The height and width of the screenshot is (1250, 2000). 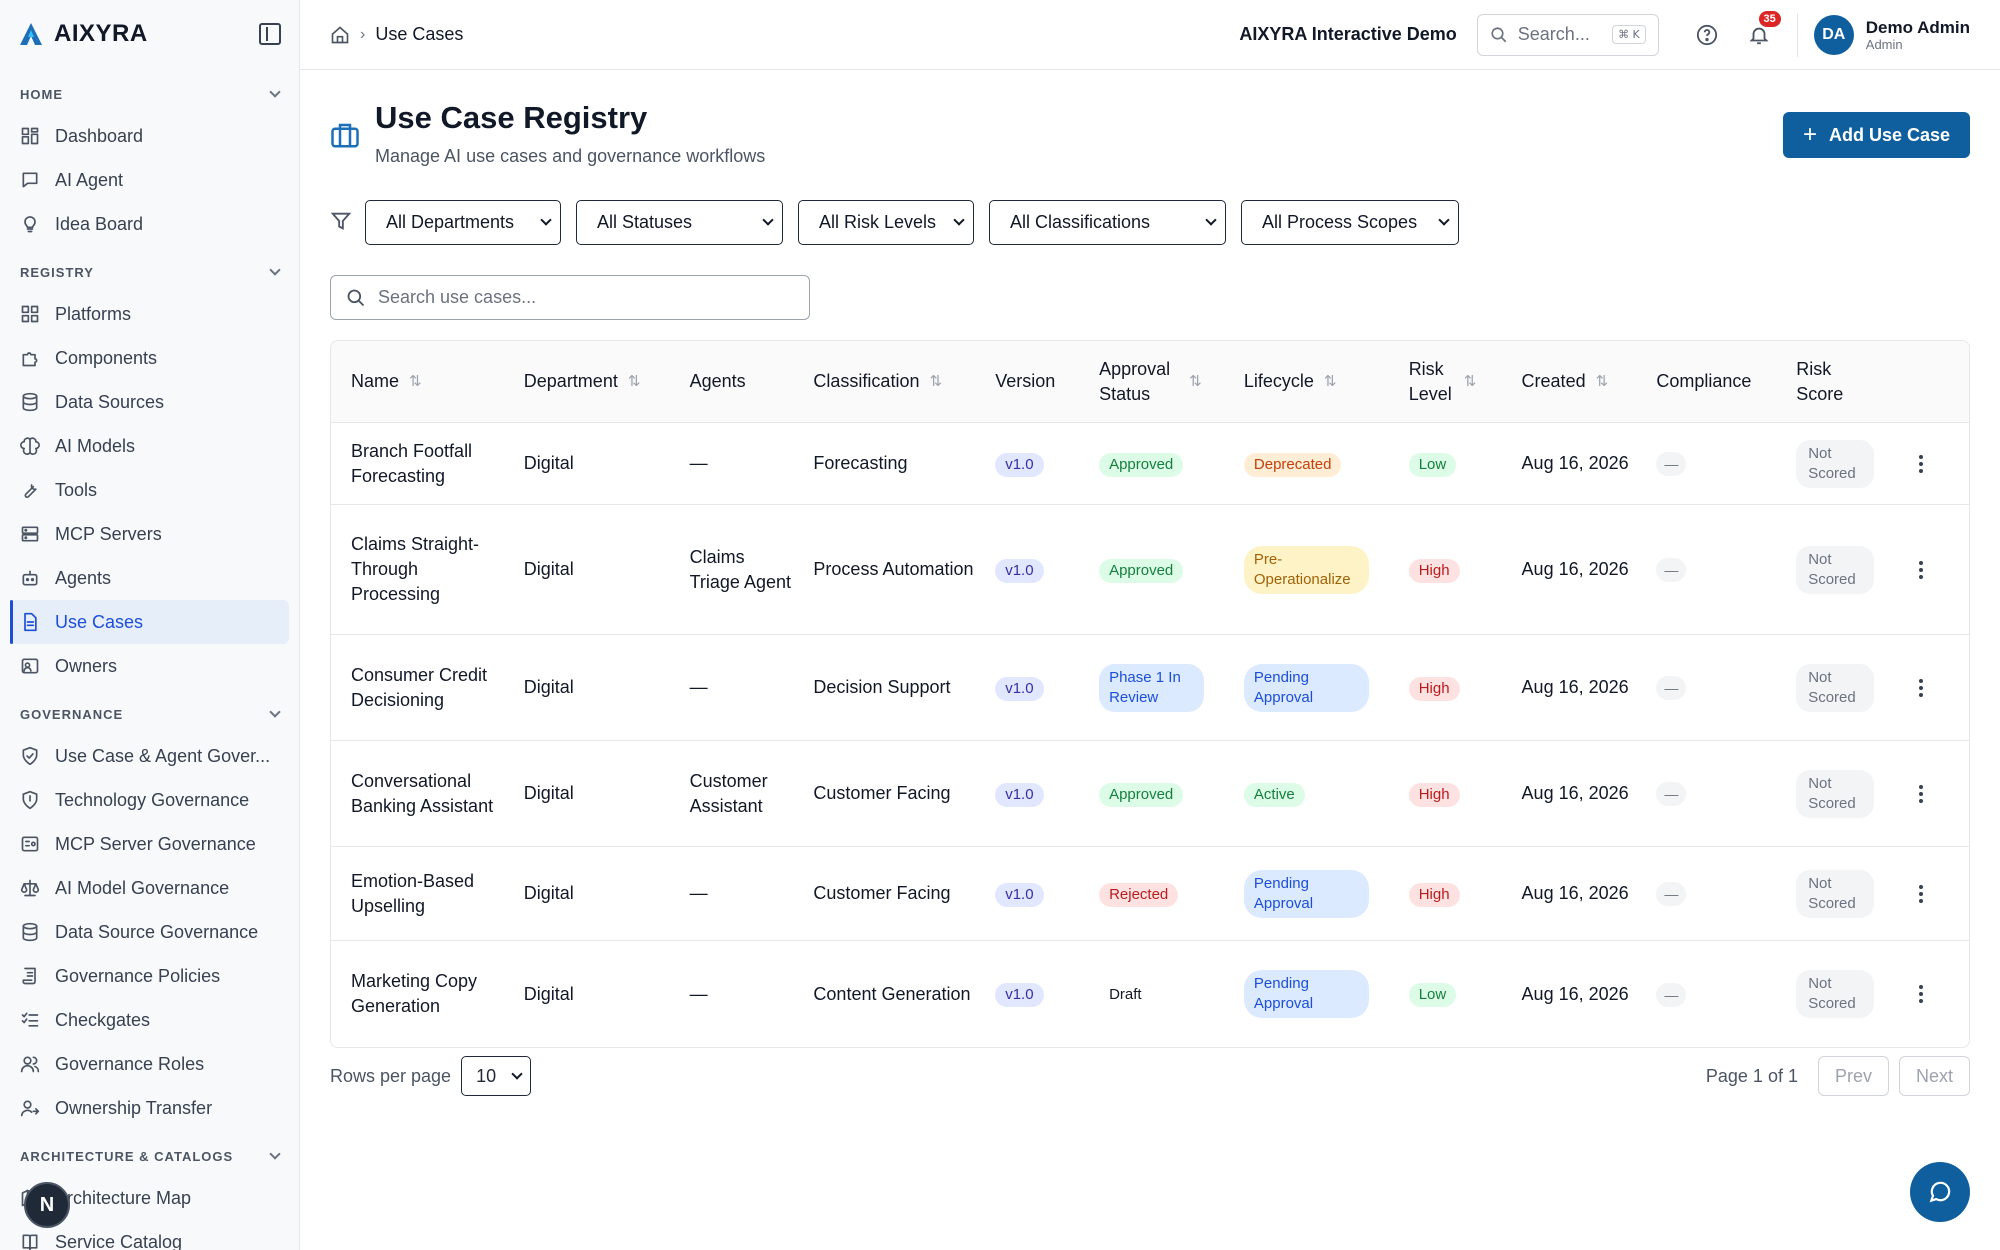 I want to click on sidebar-collapse-icon, so click(x=270, y=34).